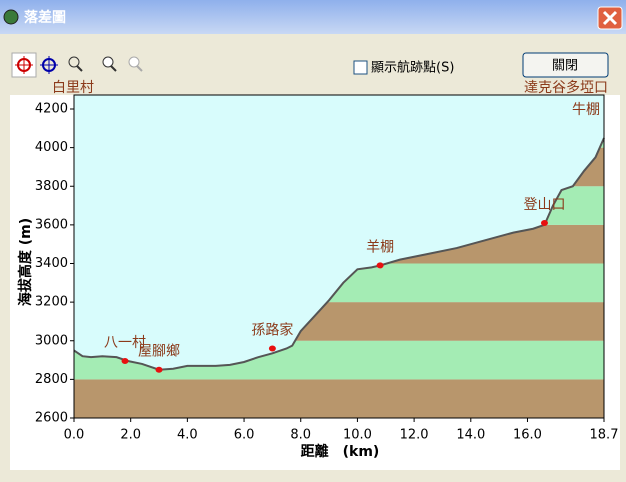 The width and height of the screenshot is (626, 482). I want to click on x-tick-label: 0.0, so click(74, 435).